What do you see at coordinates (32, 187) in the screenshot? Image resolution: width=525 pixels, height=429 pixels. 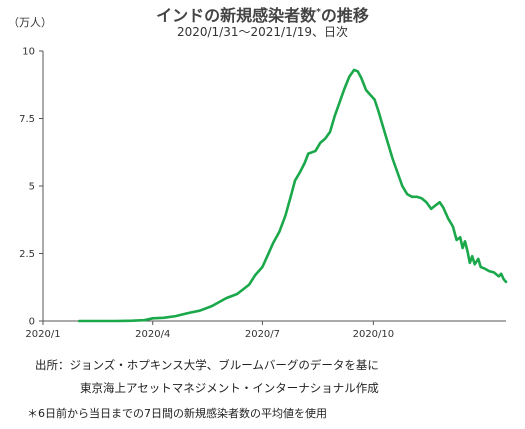 I see `y-tick-label: 5` at bounding box center [32, 187].